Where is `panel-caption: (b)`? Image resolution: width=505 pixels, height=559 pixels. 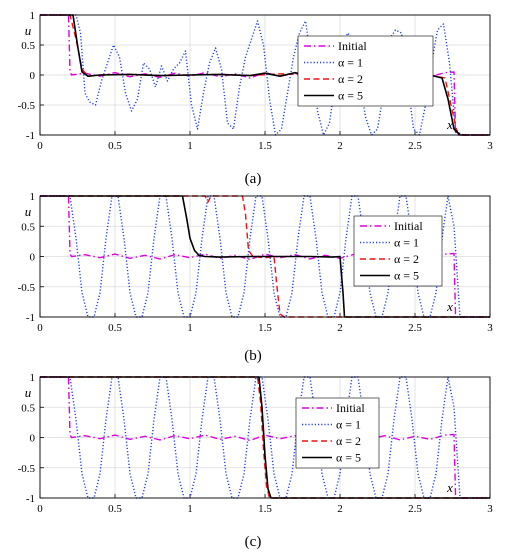 panel-caption: (b) is located at coordinates (253, 356).